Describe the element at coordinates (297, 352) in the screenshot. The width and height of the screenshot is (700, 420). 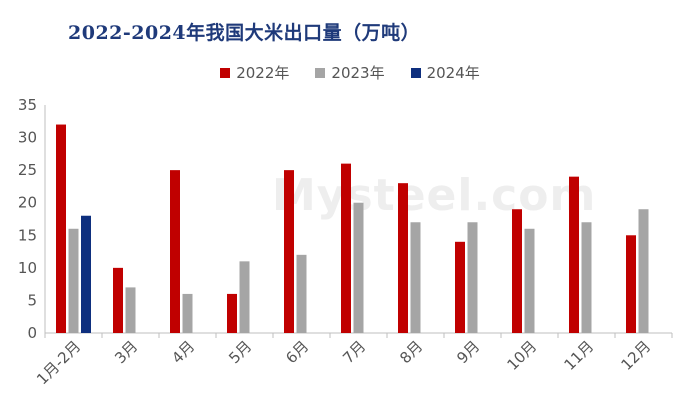
I see `x-tick-label: 6月` at that location.